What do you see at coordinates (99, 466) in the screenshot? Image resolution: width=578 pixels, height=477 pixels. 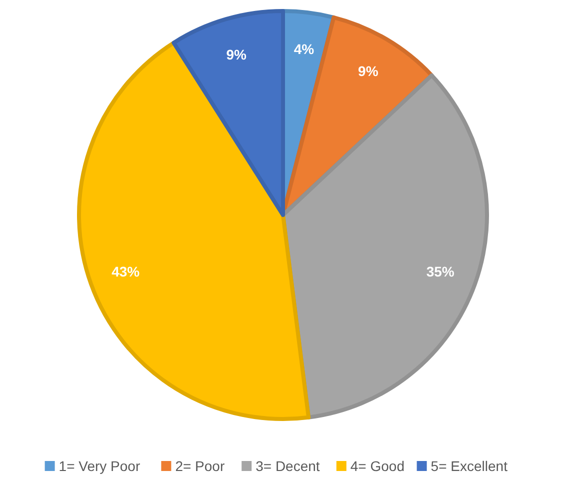 I see `legend-label: 1= Very Poor` at bounding box center [99, 466].